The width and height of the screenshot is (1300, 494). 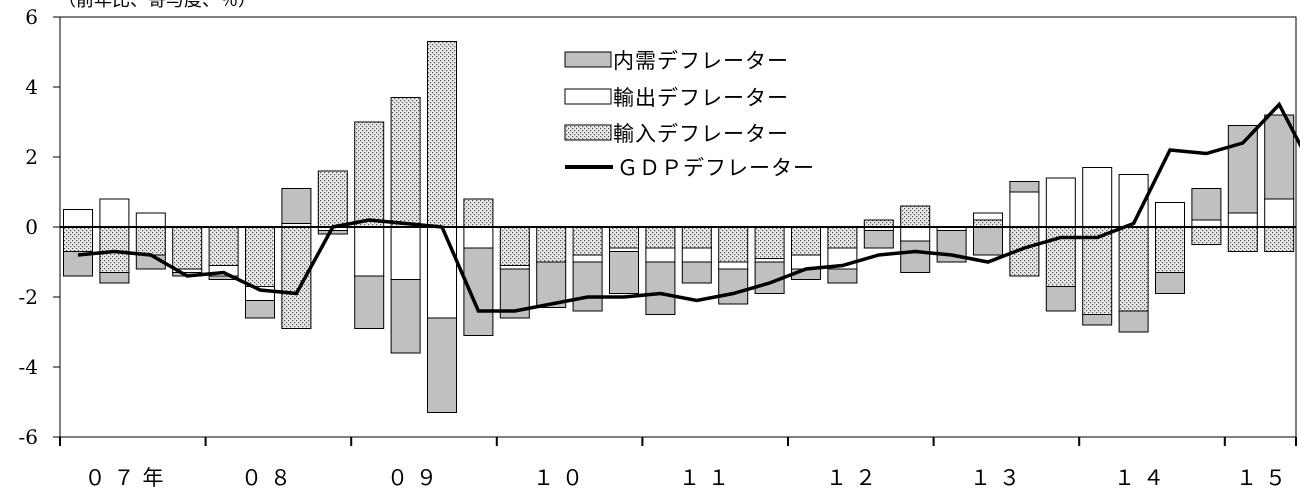 I want to click on y-axis: 6 4 2 0 -2 -4 -6, so click(x=39, y=227).